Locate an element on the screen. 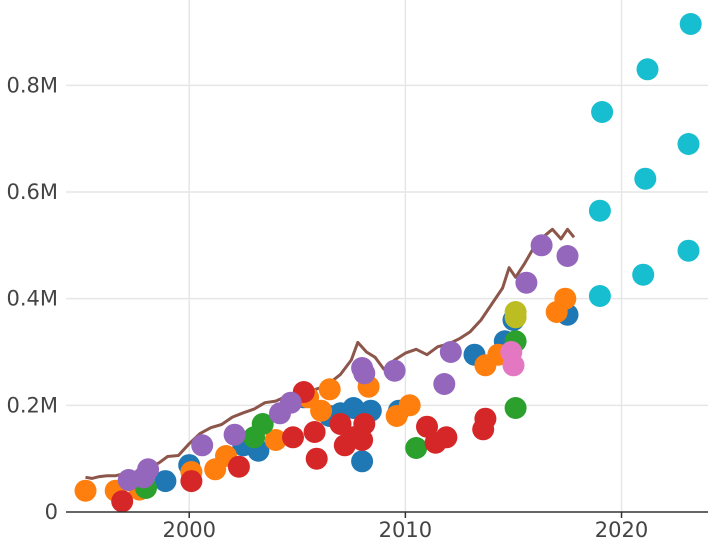  y-tick-label: 0.8M is located at coordinates (32, 85).